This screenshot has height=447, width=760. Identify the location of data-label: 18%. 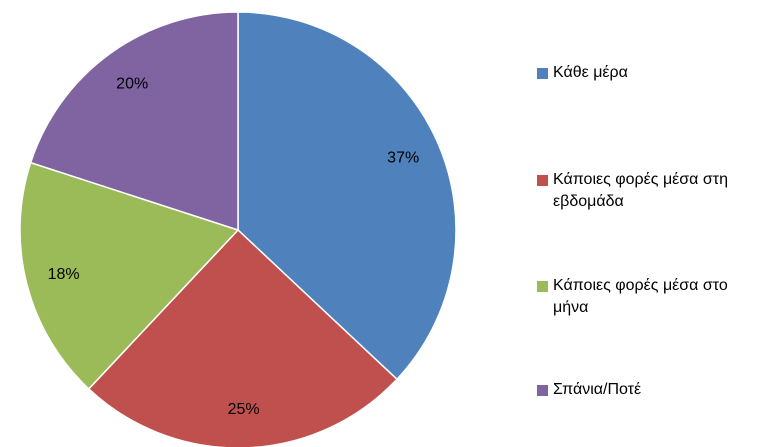
(64, 274).